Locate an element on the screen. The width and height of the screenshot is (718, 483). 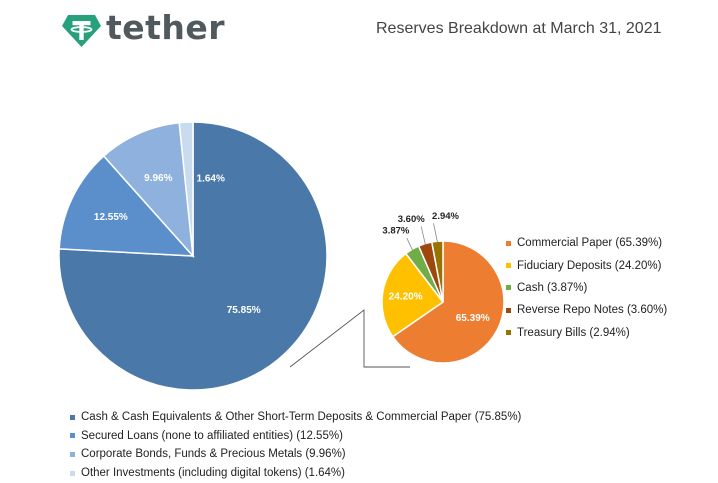
breakdown-connector-line is located at coordinates (349, 338).